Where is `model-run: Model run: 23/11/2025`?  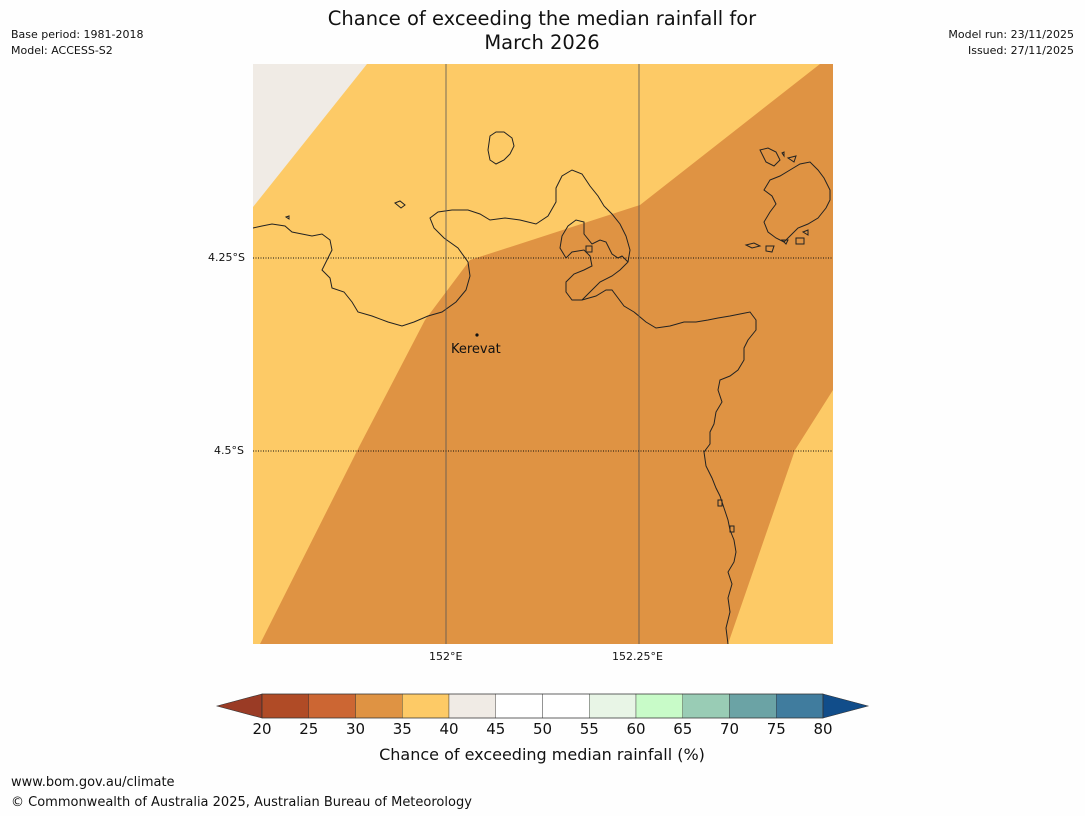
model-run: Model run: 23/11/2025 is located at coordinates (1011, 34).